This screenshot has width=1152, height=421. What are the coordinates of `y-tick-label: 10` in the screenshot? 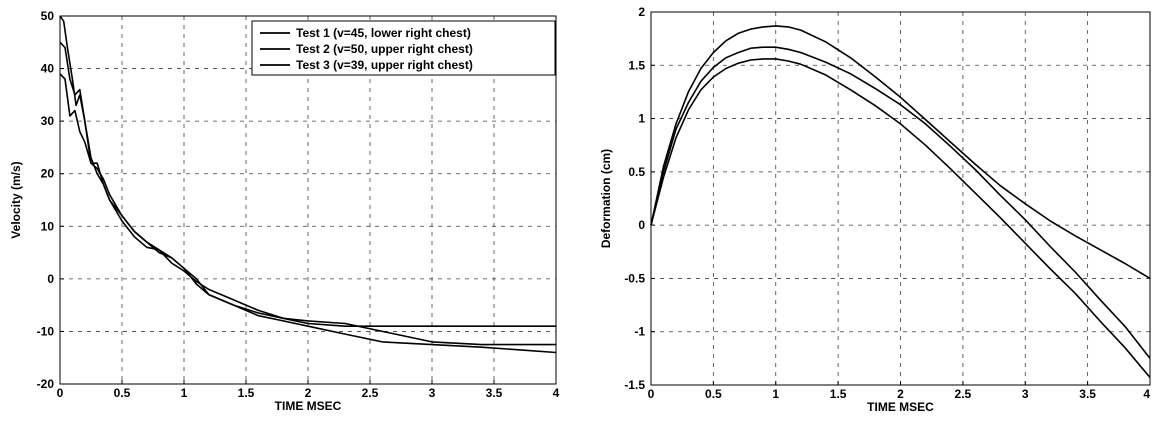 It's located at (48, 226).